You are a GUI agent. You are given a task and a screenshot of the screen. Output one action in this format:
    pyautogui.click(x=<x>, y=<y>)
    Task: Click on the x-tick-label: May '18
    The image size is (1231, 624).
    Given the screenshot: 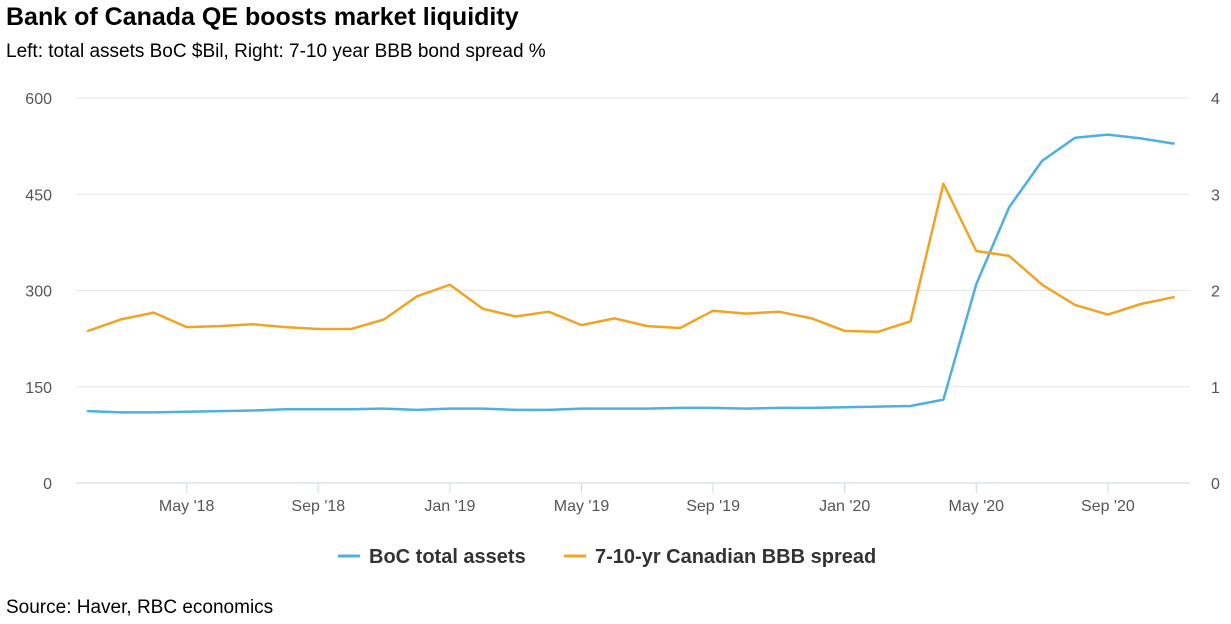 What is the action you would take?
    pyautogui.click(x=187, y=506)
    